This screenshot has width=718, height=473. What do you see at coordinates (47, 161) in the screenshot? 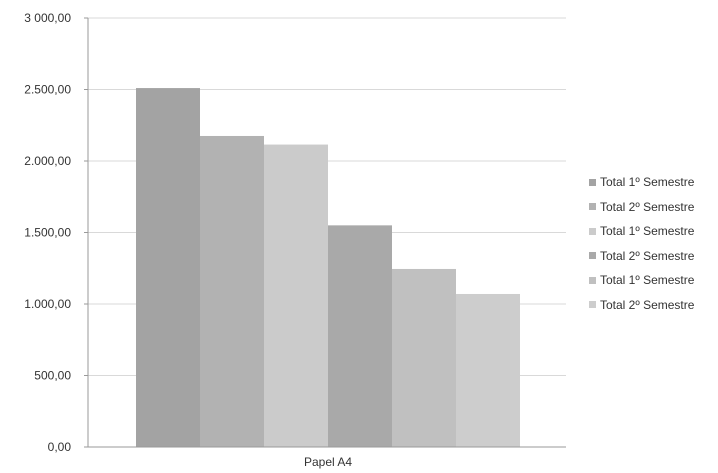
I see `y-tick-label: 2.000,00` at bounding box center [47, 161].